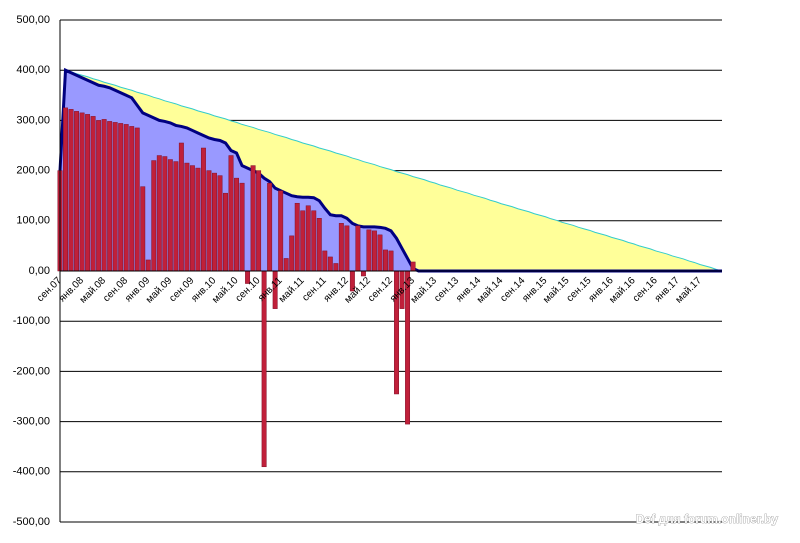  Describe the element at coordinates (707, 519) in the screenshot. I see `watermark: Def для forum.onliner.by` at that location.